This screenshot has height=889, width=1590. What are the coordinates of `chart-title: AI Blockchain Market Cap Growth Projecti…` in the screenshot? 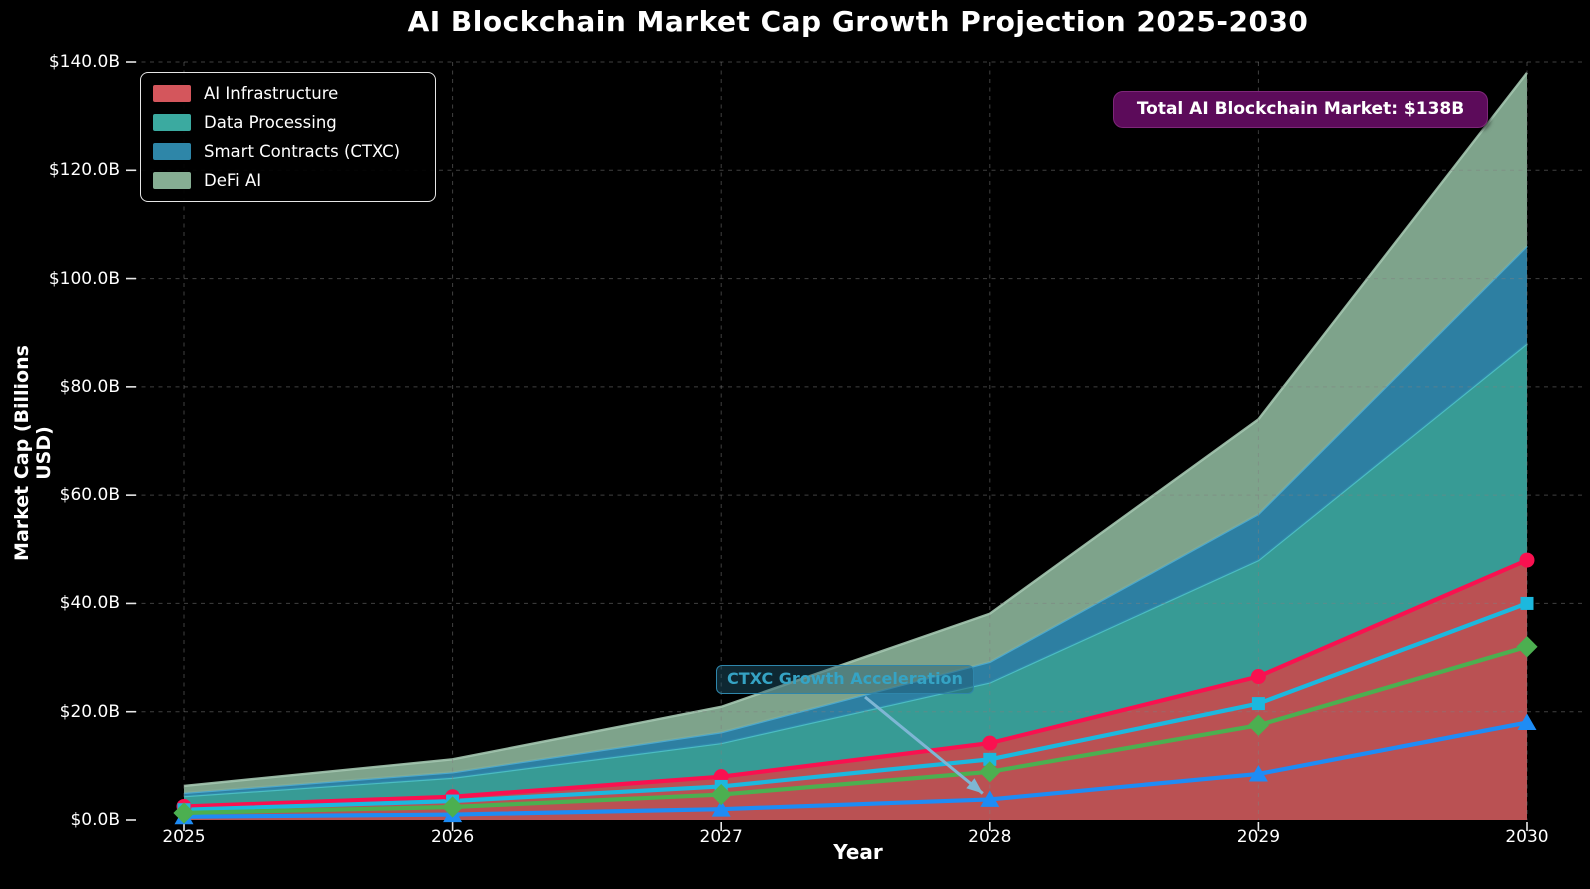 It's located at (858, 21).